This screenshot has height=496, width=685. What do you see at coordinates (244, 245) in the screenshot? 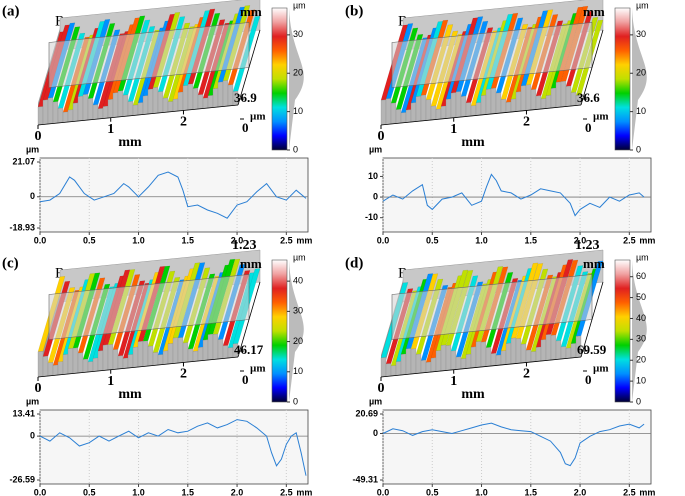
I see `surface-depth-label: 1.23` at bounding box center [244, 245].